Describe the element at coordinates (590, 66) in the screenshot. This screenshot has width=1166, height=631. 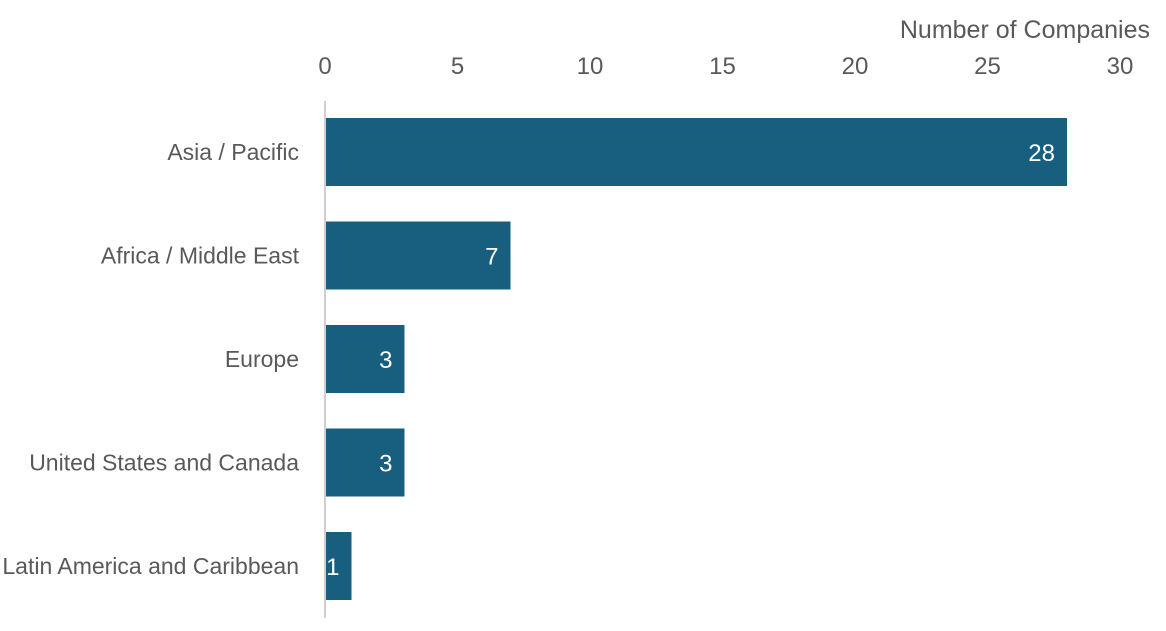
I see `x-tick-label: 10` at that location.